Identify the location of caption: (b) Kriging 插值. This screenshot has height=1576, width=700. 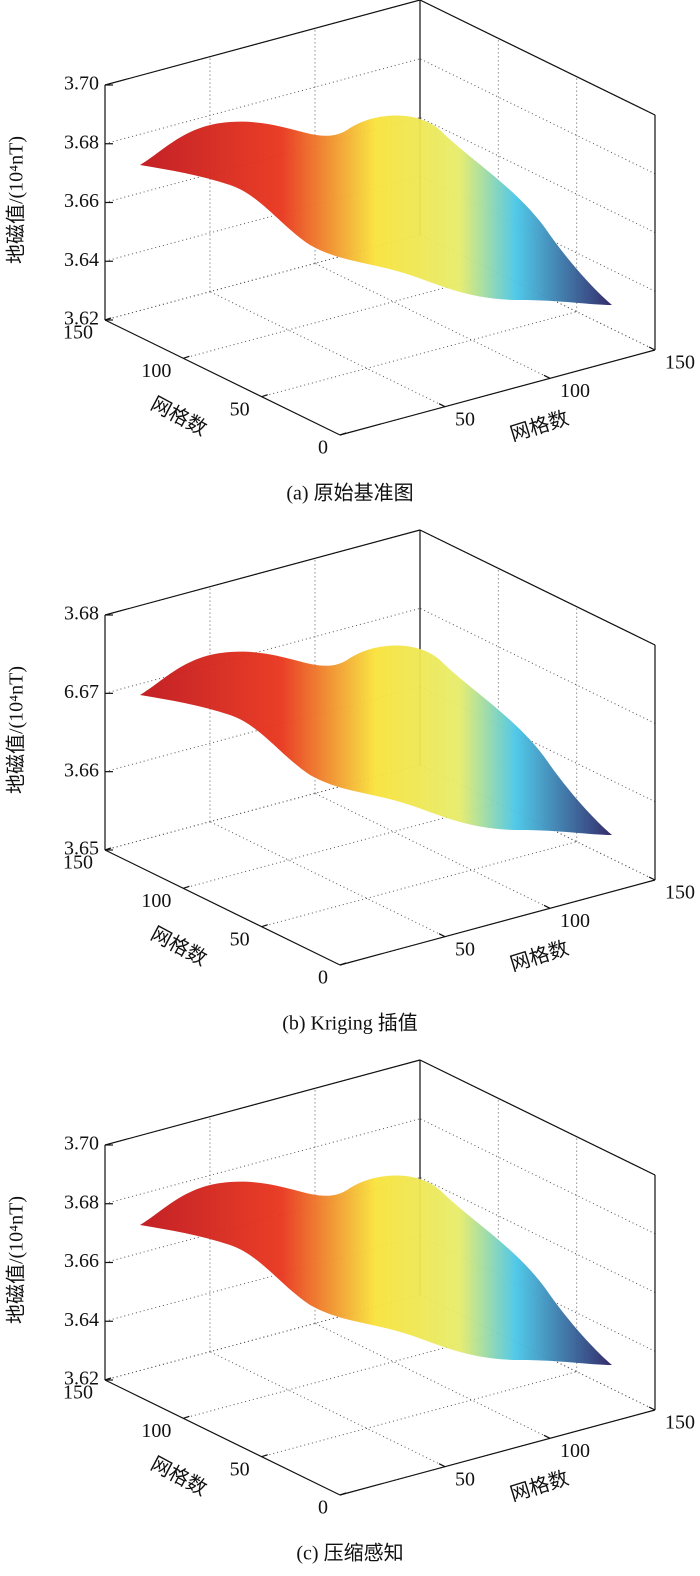
(350, 1023).